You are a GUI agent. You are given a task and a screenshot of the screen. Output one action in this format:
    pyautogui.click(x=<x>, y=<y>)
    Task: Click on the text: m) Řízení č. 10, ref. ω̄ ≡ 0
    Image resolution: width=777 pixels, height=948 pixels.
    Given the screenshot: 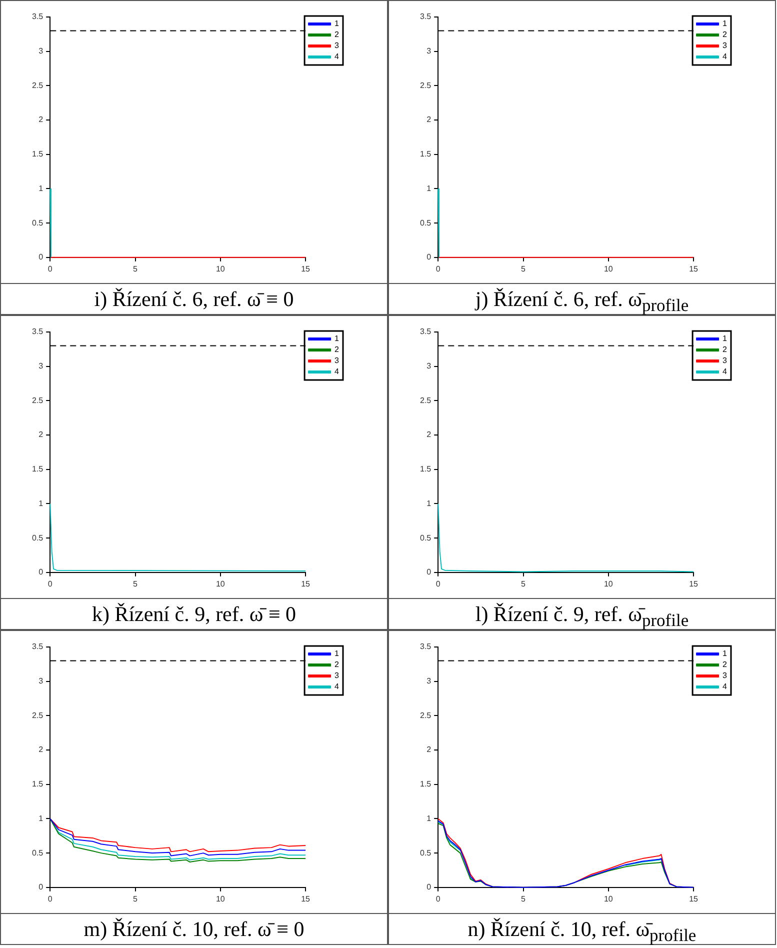 What is the action you would take?
    pyautogui.click(x=194, y=928)
    